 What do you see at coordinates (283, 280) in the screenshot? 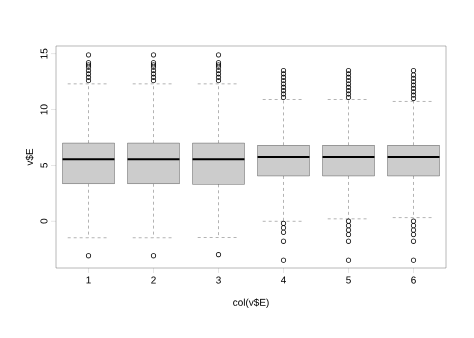
I see `x-tick-label: 4` at bounding box center [283, 280].